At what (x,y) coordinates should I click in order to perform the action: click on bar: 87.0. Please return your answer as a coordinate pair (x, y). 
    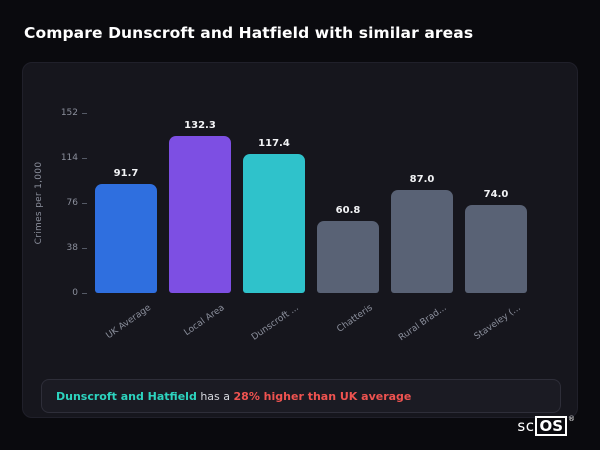
    Looking at the image, I should click on (422, 233).